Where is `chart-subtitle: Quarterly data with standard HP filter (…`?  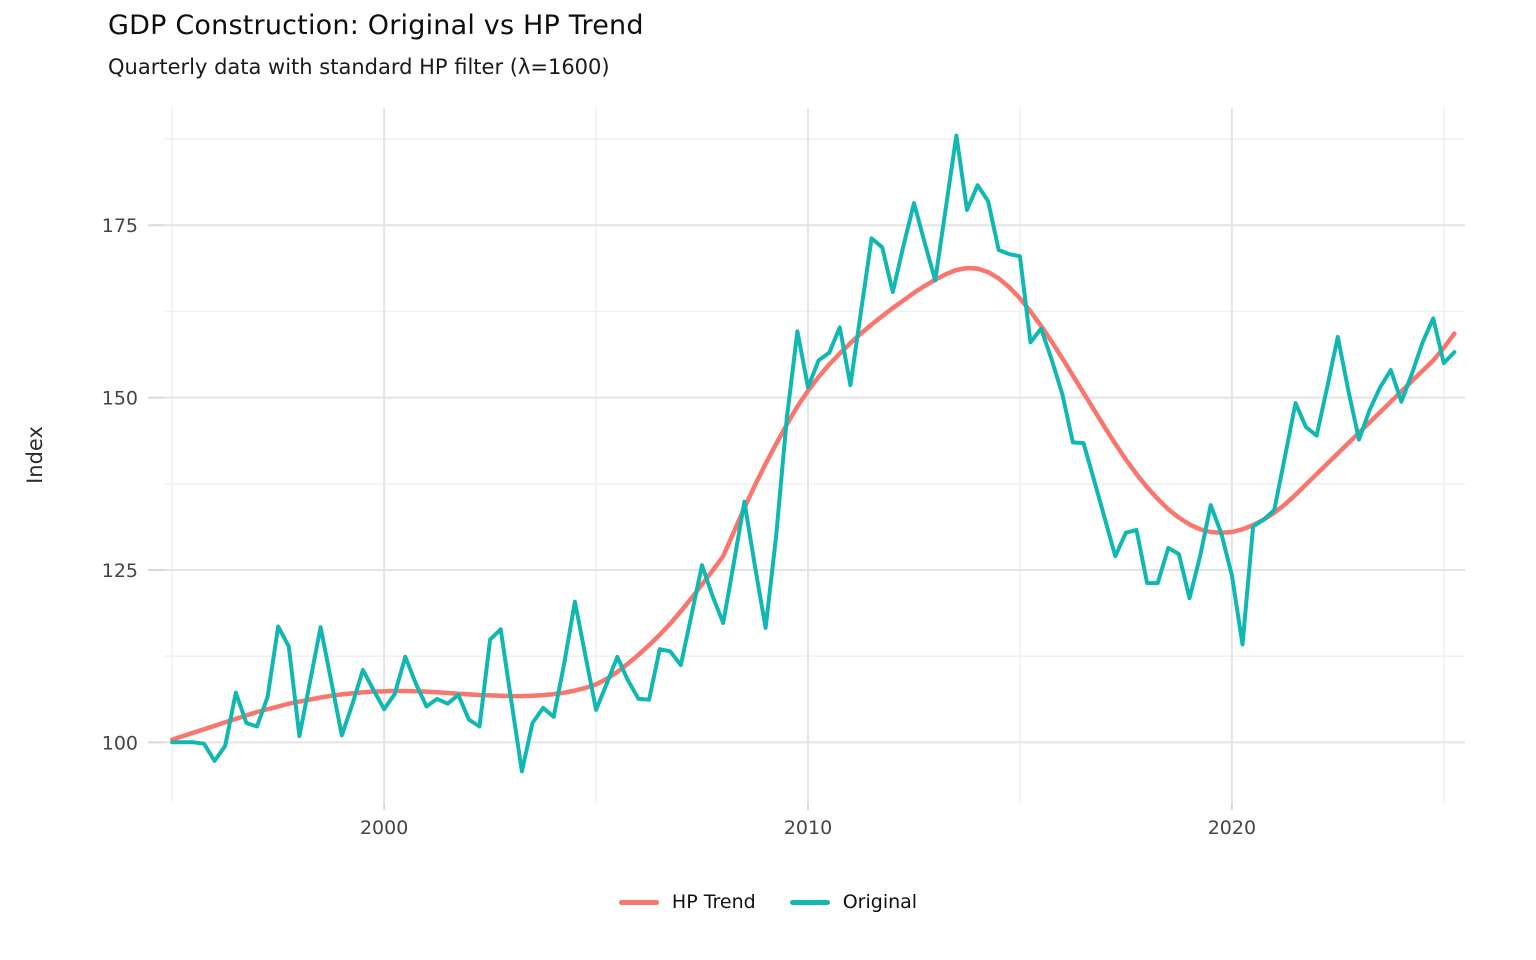
chart-subtitle: Quarterly data with standard HP filter (… is located at coordinates (359, 67).